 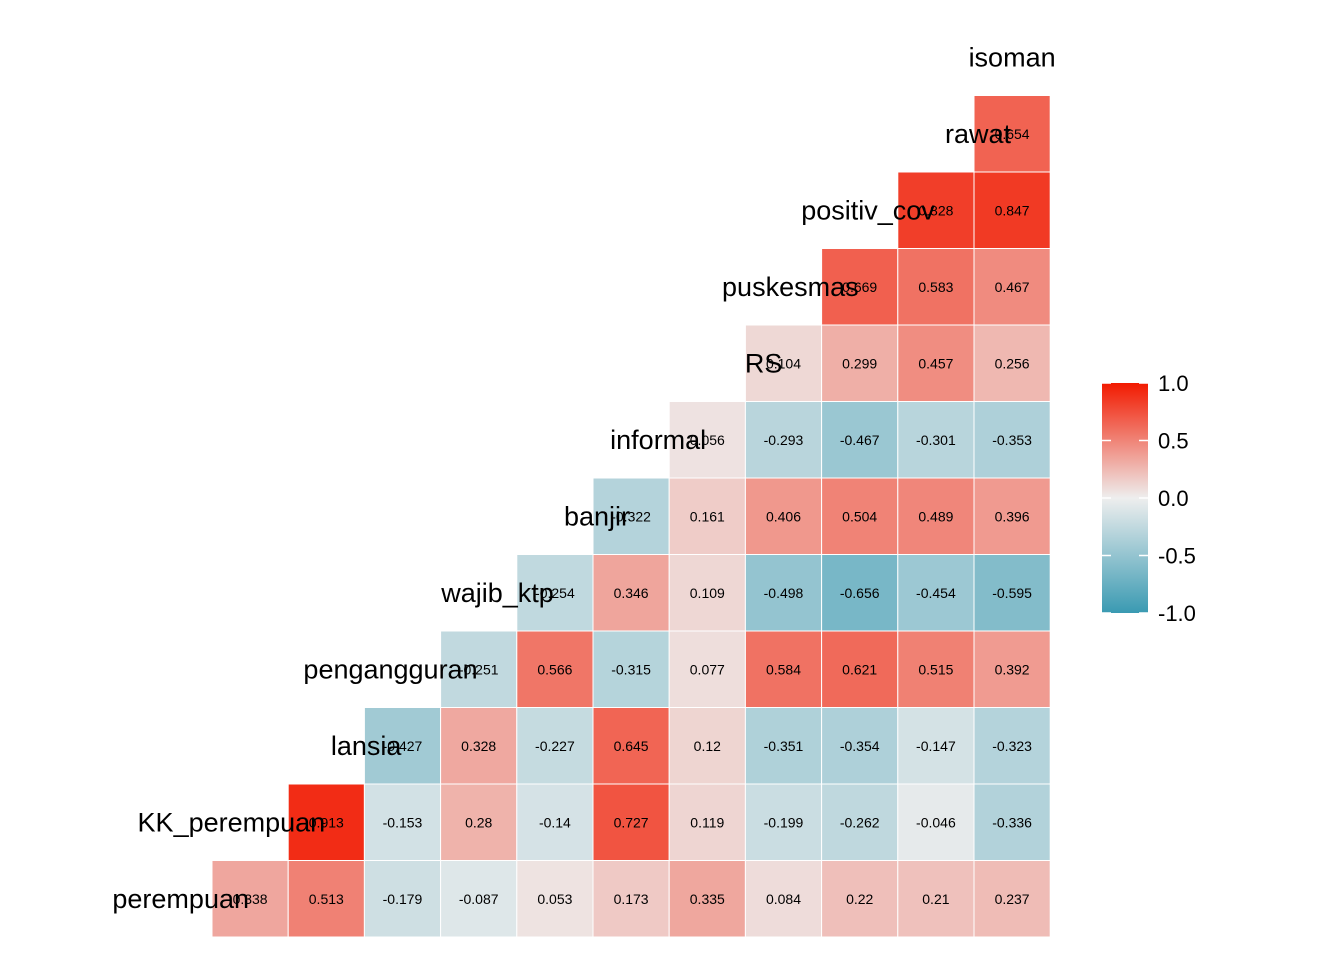 What do you see at coordinates (479, 899) in the screenshot?
I see `cell-value-label: -0.087` at bounding box center [479, 899].